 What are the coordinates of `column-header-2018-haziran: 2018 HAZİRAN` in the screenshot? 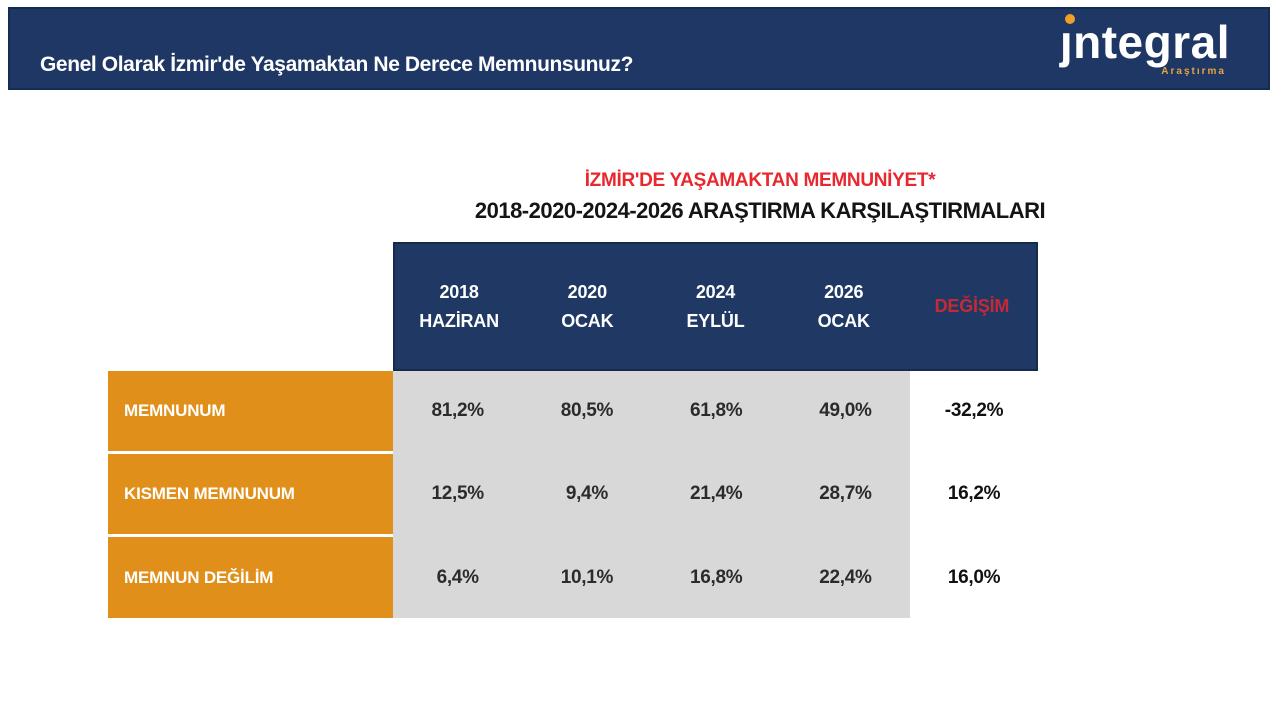 It's located at (459, 306).